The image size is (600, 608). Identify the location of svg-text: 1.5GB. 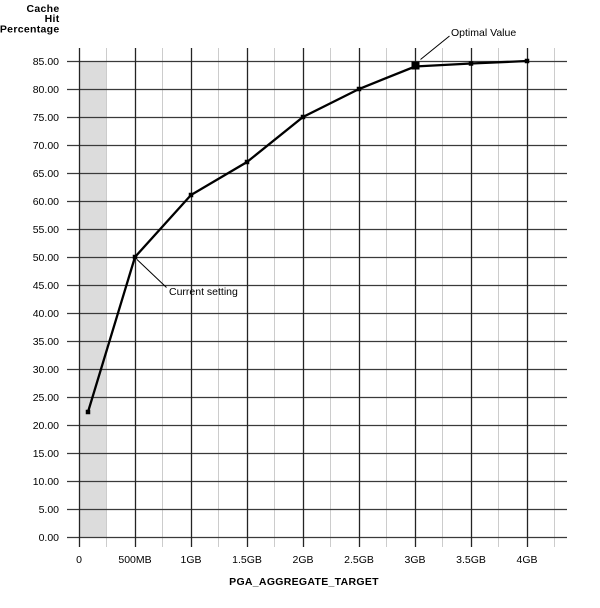
(247, 560).